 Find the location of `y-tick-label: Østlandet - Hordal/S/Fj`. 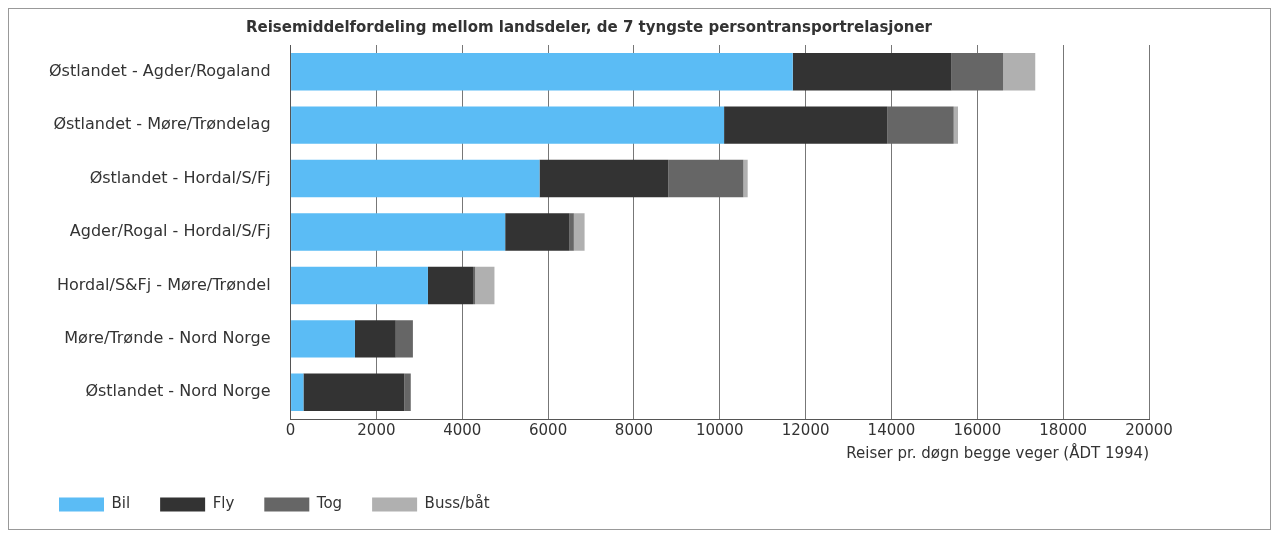

y-tick-label: Østlandet - Hordal/S/Fj is located at coordinates (180, 177).